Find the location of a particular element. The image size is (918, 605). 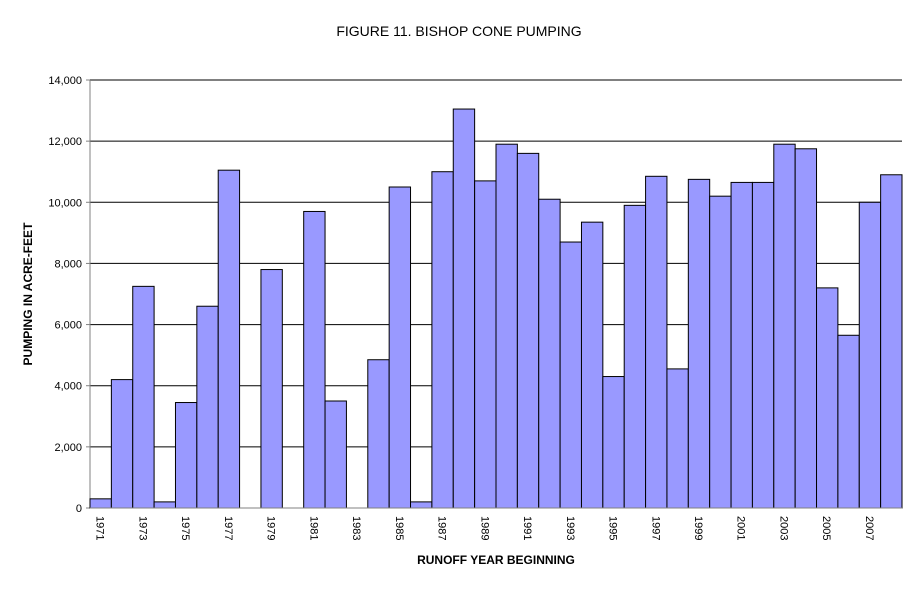

x-tick-label: 2003 is located at coordinates (783, 528).